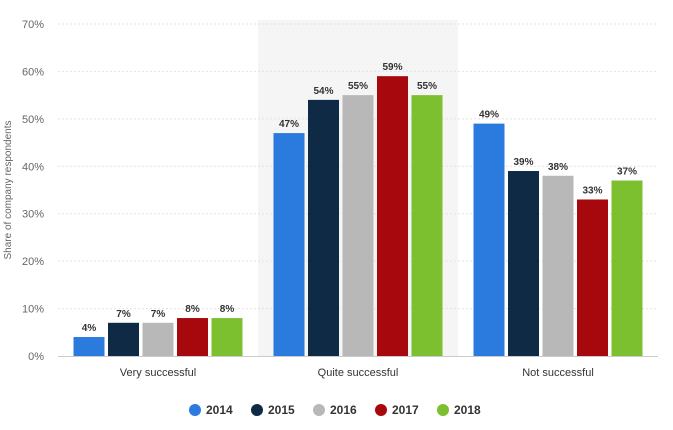  Describe the element at coordinates (323, 91) in the screenshot. I see `data-label: 54%` at that location.